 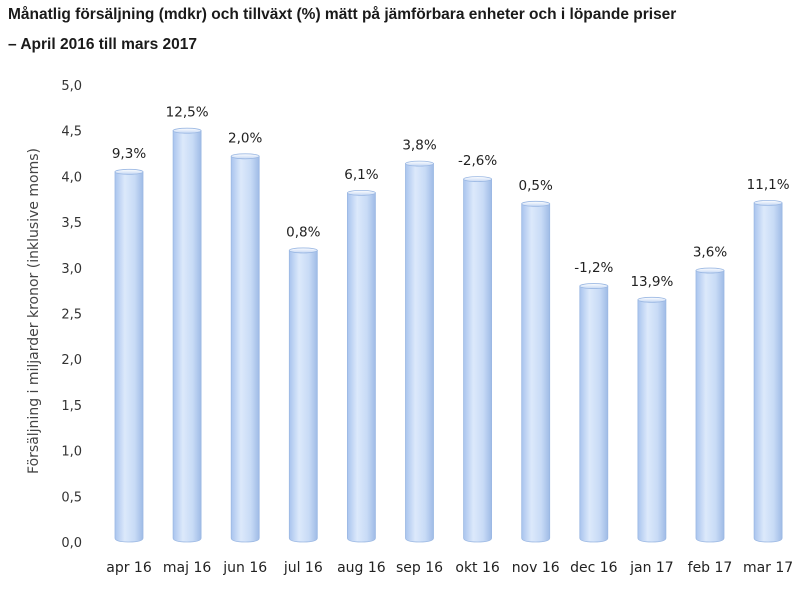 I want to click on x-tick-label: mar 17, so click(x=768, y=568).